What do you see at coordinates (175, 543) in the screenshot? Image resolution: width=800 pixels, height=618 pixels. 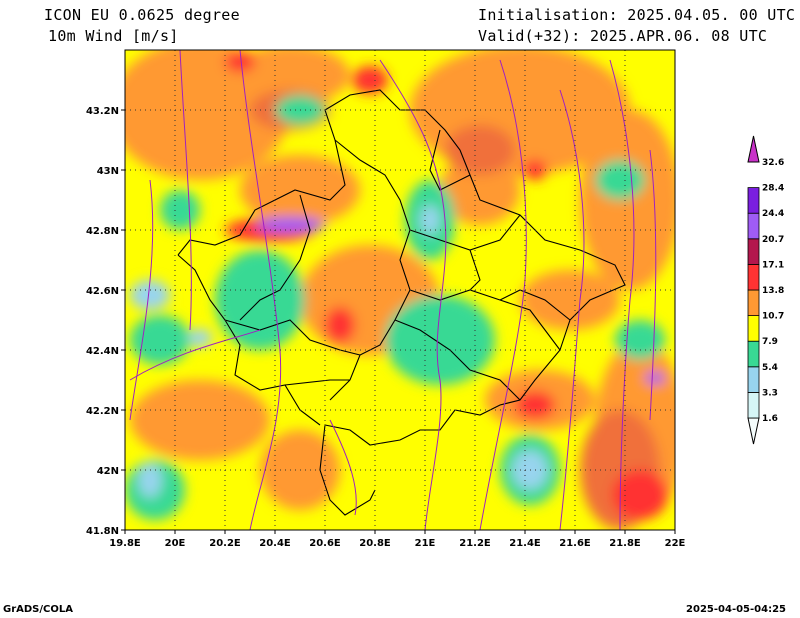 I see `x-tick-label: 20E` at bounding box center [175, 543].